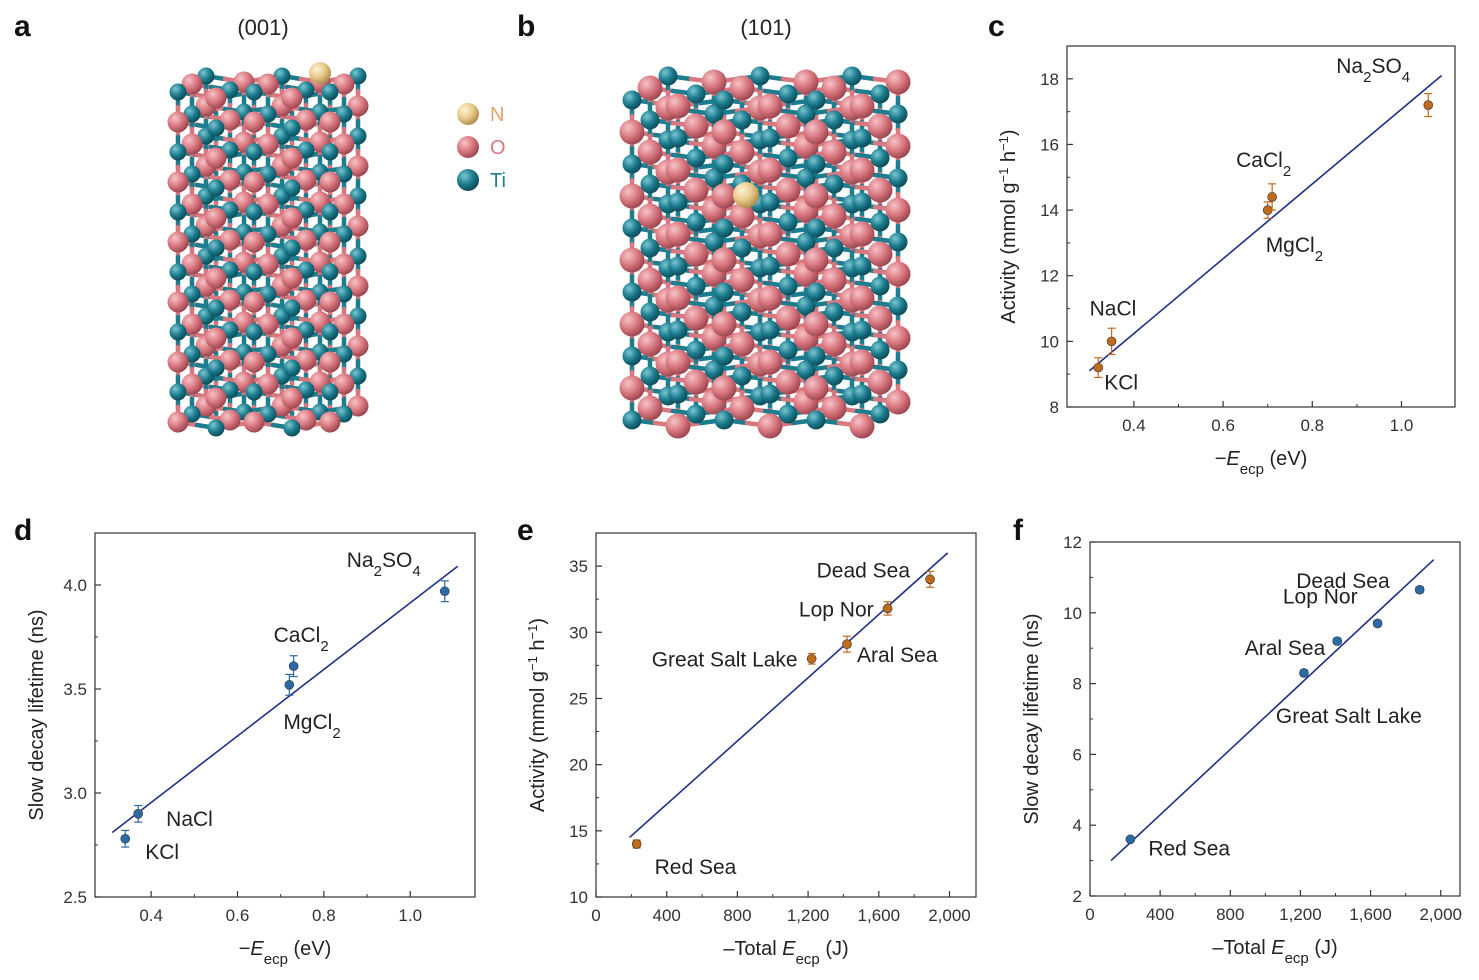 This screenshot has height=980, width=1479. Describe the element at coordinates (75, 897) in the screenshot. I see `y-tick-label: 2.5` at that location.